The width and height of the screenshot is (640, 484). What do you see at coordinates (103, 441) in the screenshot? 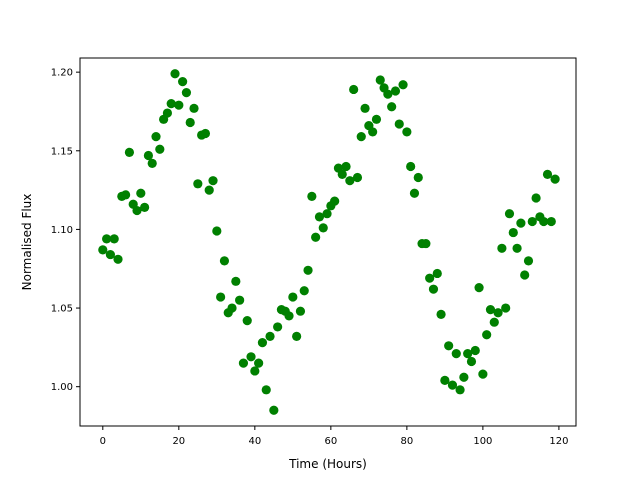
I see `x-tick-label: 0` at bounding box center [103, 441].